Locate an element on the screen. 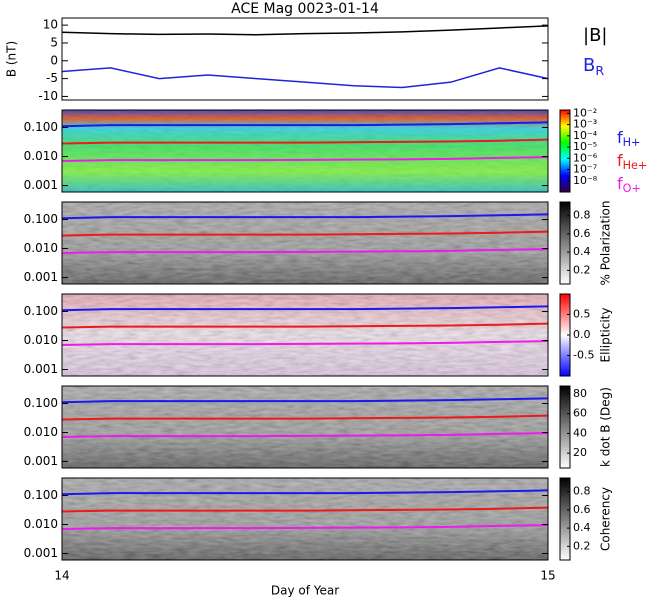 The image size is (650, 600). colorbar-label: Ellipticity is located at coordinates (606, 335).